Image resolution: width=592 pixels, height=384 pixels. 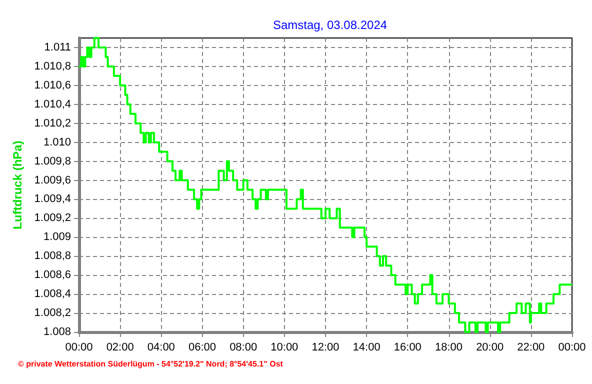 What do you see at coordinates (52, 199) in the screenshot?
I see `y-tick-label: 1.009,4` at bounding box center [52, 199].